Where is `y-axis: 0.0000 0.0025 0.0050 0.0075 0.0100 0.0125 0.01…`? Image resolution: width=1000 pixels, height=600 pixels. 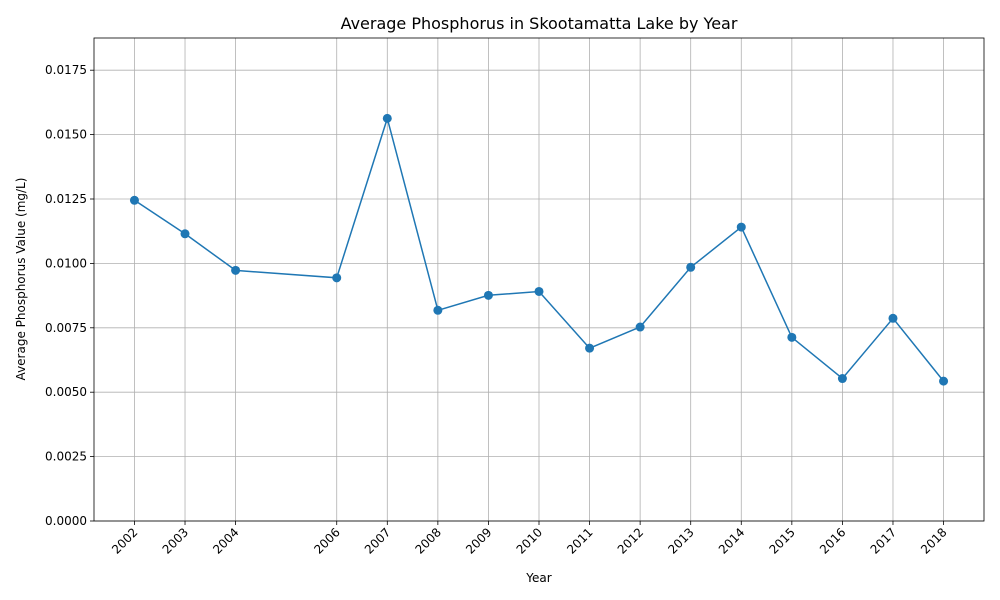
y-axis: 0.0000 0.0025 0.0050 0.0075 0.0100 0.0125 0.01… is located at coordinates (69, 295).